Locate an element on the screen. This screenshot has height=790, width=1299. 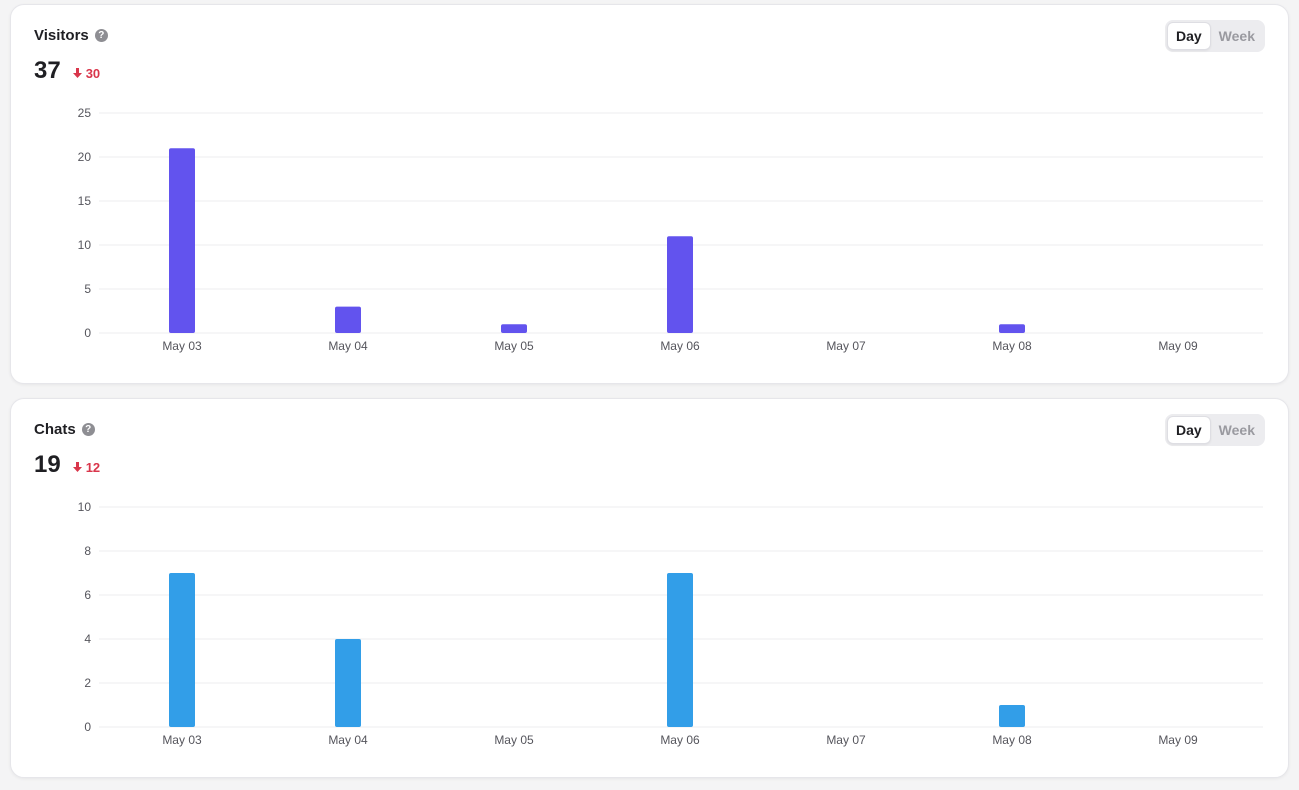
visitors-delta: 30 is located at coordinates (86, 73).